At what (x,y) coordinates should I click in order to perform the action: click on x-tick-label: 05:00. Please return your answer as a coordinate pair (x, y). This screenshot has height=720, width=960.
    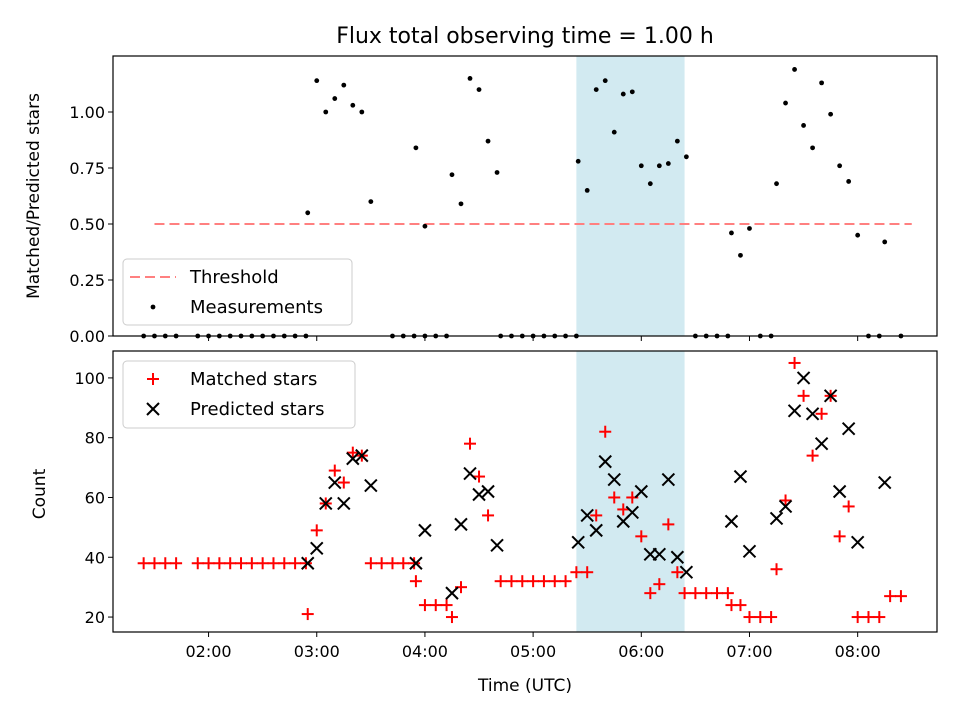
    Looking at the image, I should click on (533, 651).